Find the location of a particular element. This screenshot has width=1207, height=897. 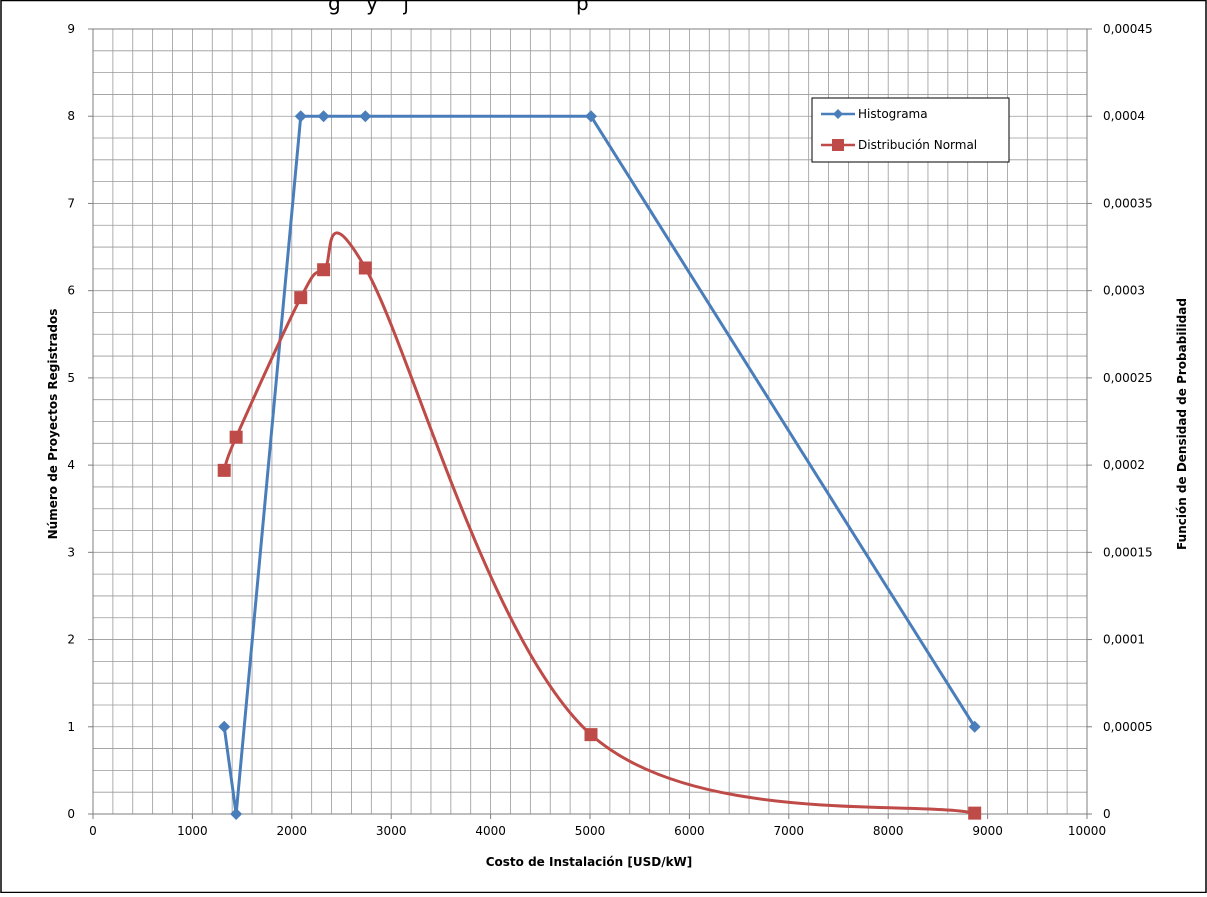

y2-tick-label: 0,00035 is located at coordinates (1128, 203).